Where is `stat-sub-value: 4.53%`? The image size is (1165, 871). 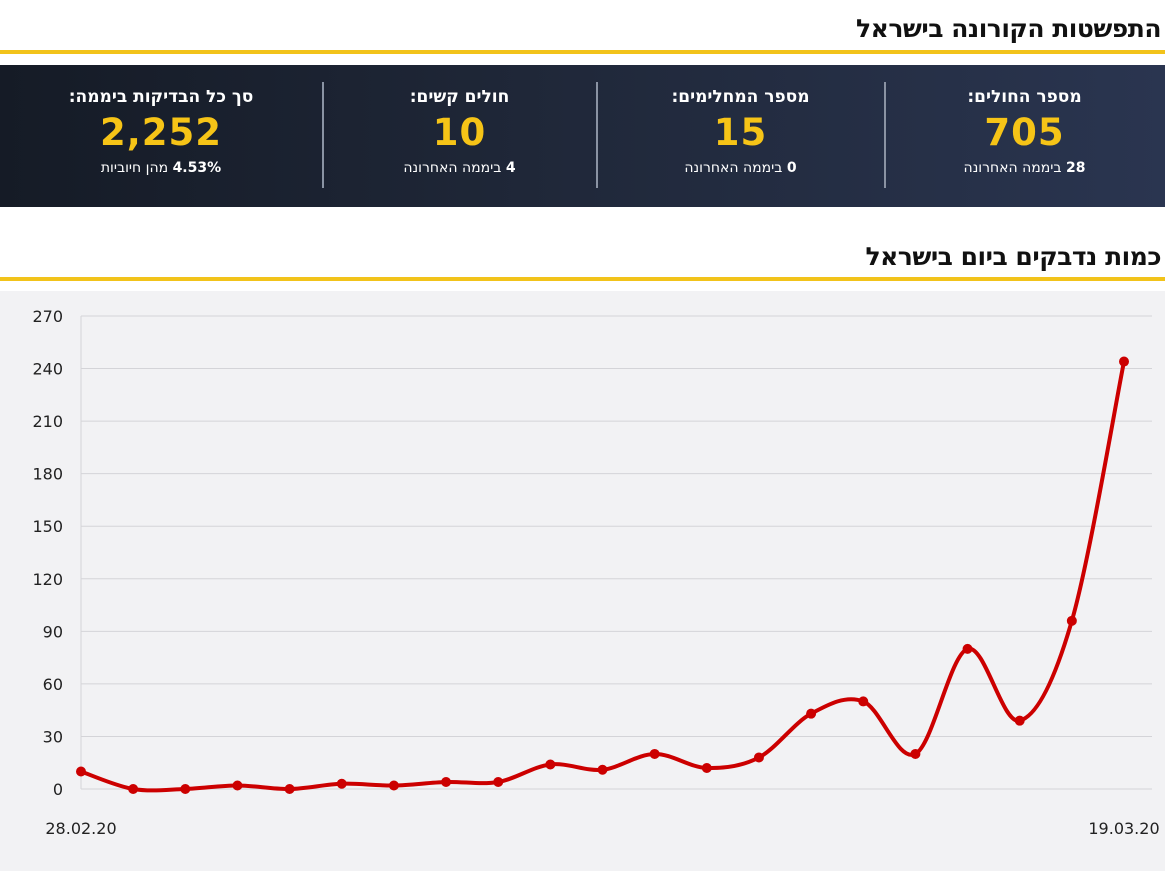
stat-sub-value: 4.53% is located at coordinates (197, 168).